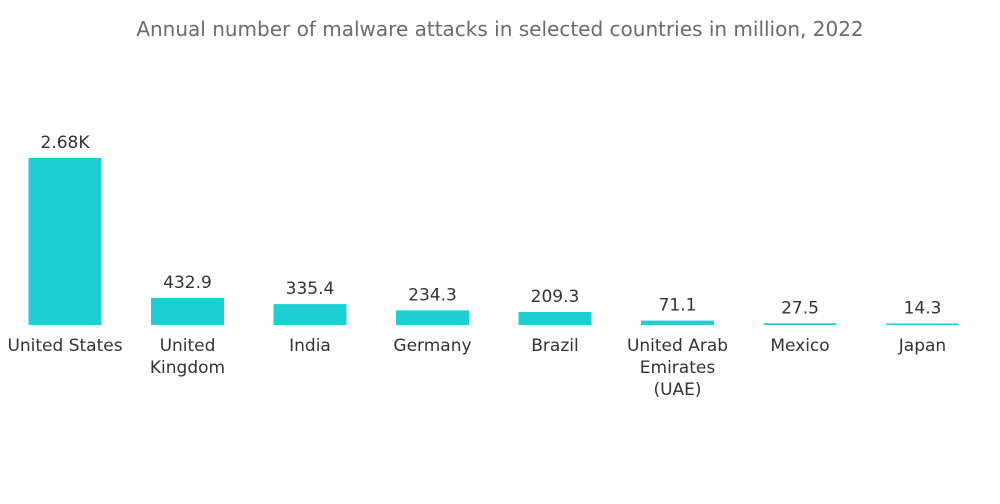  What do you see at coordinates (554, 346) in the screenshot?
I see `category-label-4: Brazil` at bounding box center [554, 346].